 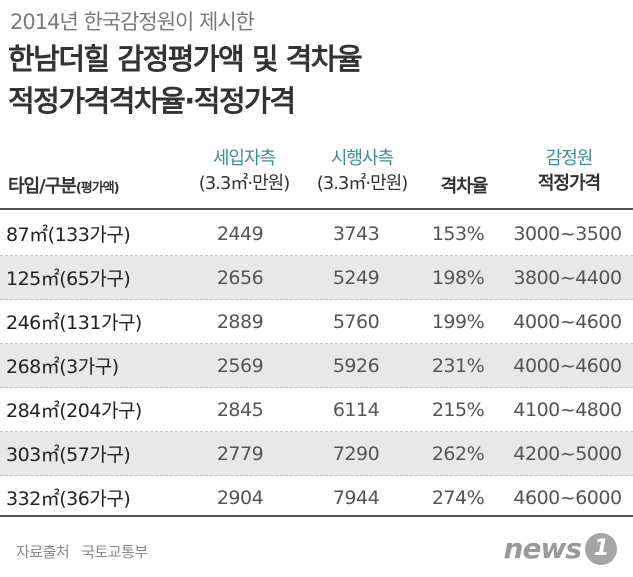 What do you see at coordinates (356, 409) in the screenshot?
I see `cell-market: 6114` at bounding box center [356, 409].